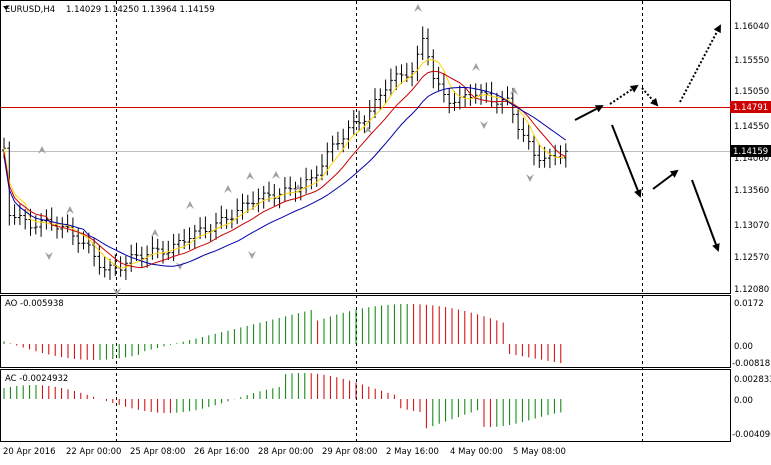 The image size is (771, 465). What do you see at coordinates (751, 92) in the screenshot?
I see `price-tick: 1.15050` at bounding box center [751, 92].